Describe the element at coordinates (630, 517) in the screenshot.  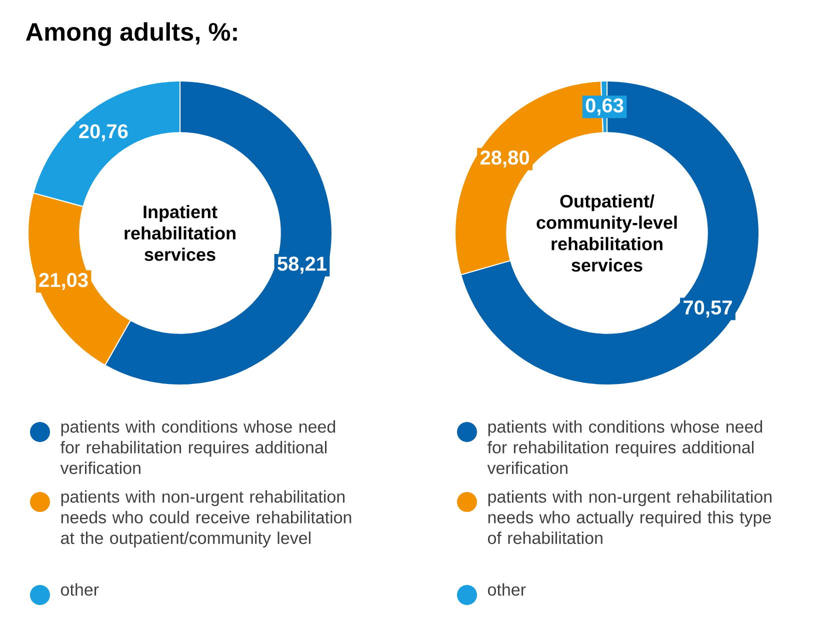
I see `legend-label: patients with non-urgent rehabilitation needs who actually required this type of rehabilitation` at that location.